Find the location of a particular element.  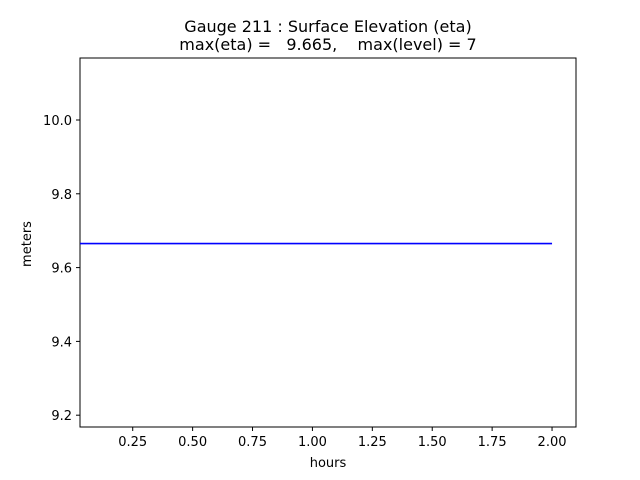

y-tick-label: 9.8 is located at coordinates (61, 195).